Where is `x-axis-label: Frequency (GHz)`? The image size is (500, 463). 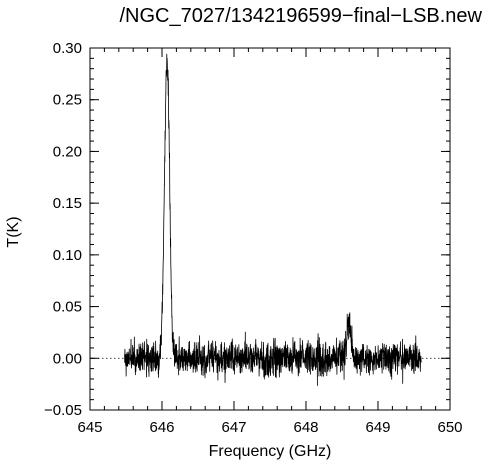 x-axis-label: Frequency (GHz) is located at coordinates (270, 451).